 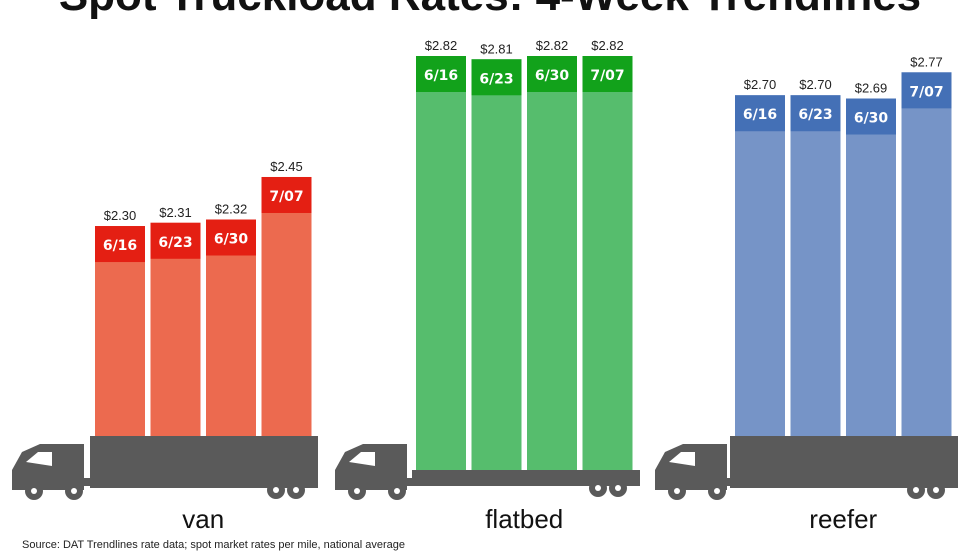 I want to click on group-label-flatbed: flatbed, so click(x=524, y=519).